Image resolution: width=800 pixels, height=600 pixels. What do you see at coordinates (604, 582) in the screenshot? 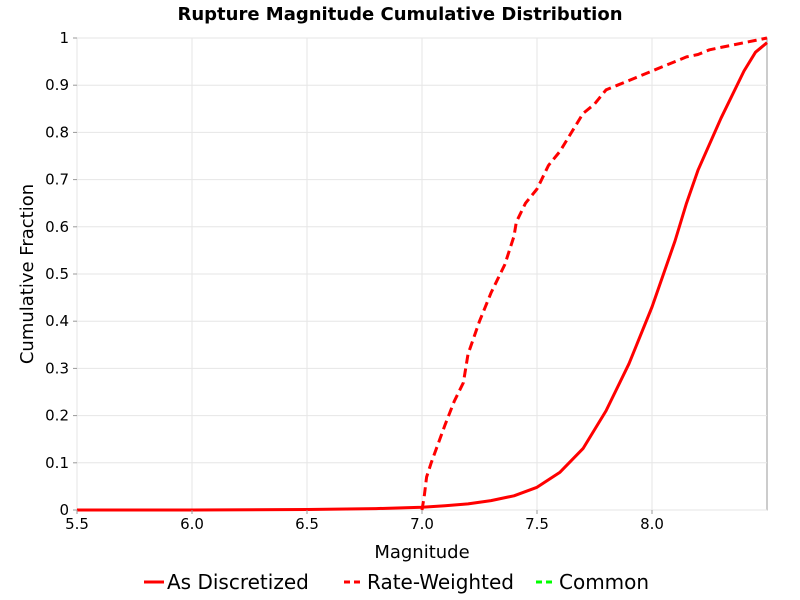
I see `legend-label-common: Common` at bounding box center [604, 582].